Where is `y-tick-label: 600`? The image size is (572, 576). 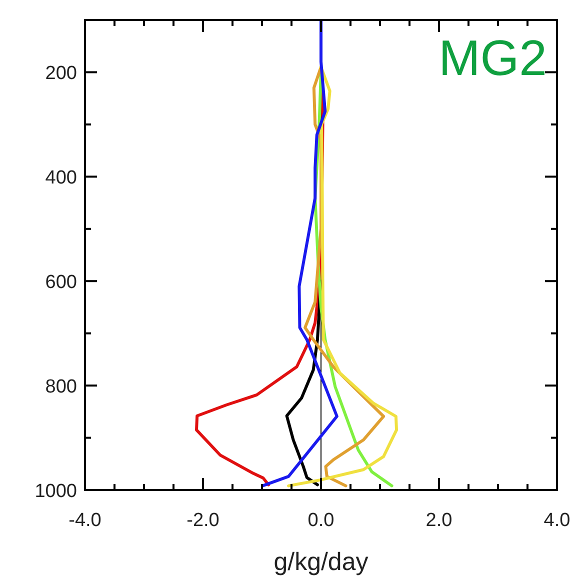
y-tick-label: 600 is located at coordinates (61, 283).